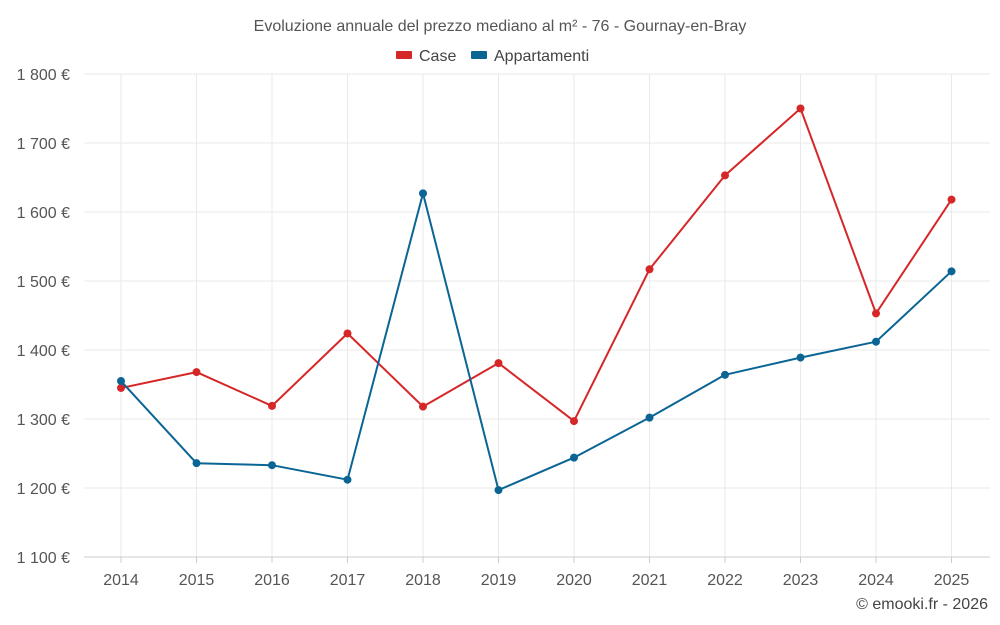  Describe the element at coordinates (43, 489) in the screenshot. I see `y-tick-label: 1 200 €` at that location.